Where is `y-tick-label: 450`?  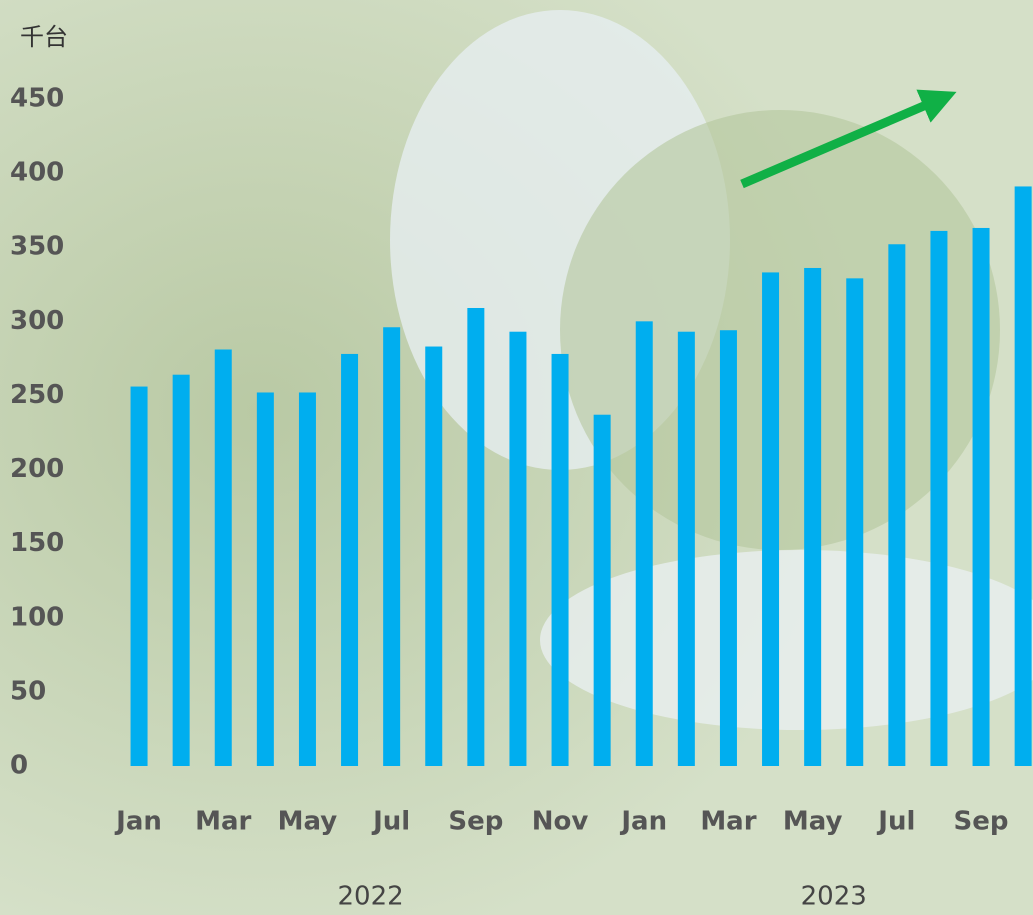
y-tick-label: 450 is located at coordinates (37, 99).